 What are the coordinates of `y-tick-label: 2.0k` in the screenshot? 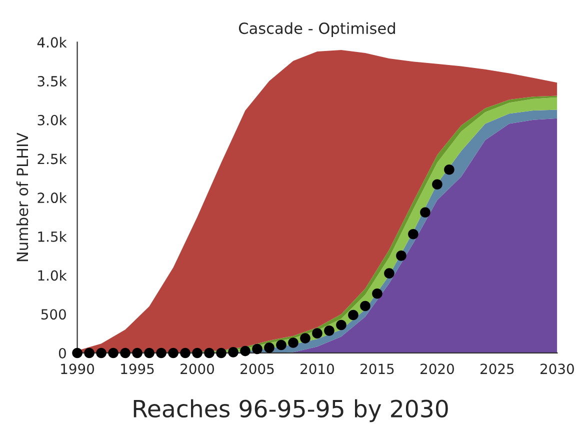 It's located at (52, 198).